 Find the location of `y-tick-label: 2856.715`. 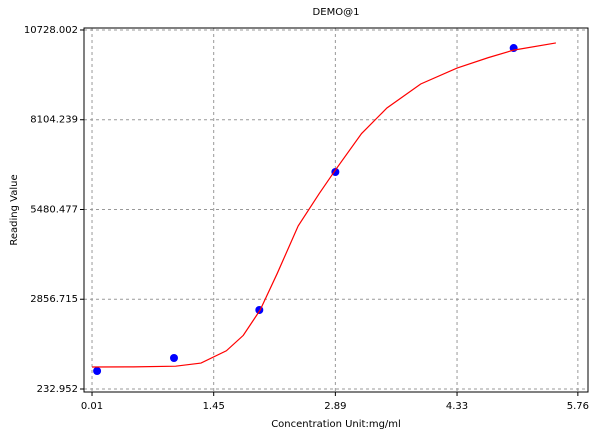

y-tick-label: 2856.715 is located at coordinates (54, 299).